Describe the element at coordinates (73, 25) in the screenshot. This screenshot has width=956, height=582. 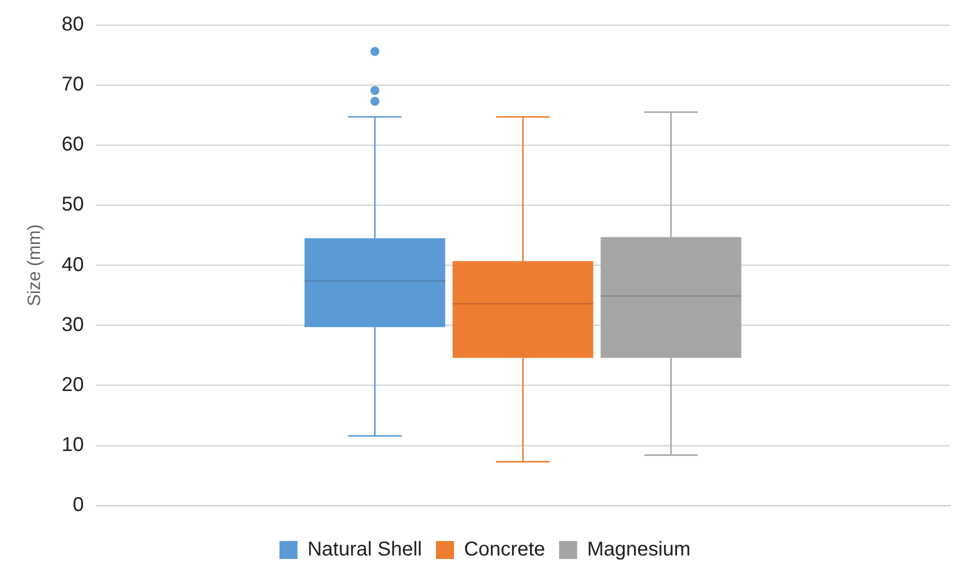
I see `y-tick-label: 80` at that location.